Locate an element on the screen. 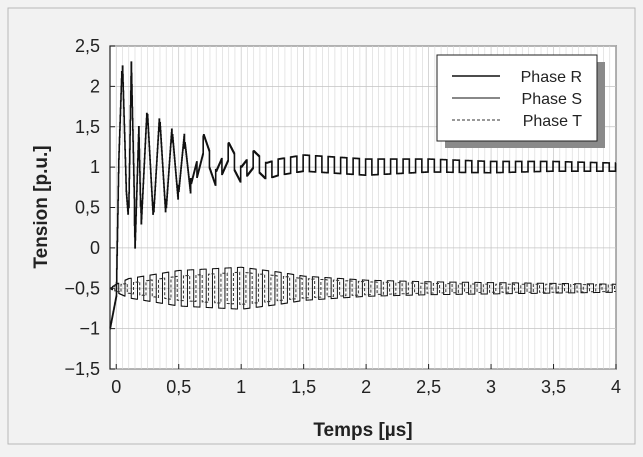 This screenshot has height=457, width=643. x-tick-label: 3 is located at coordinates (491, 387).